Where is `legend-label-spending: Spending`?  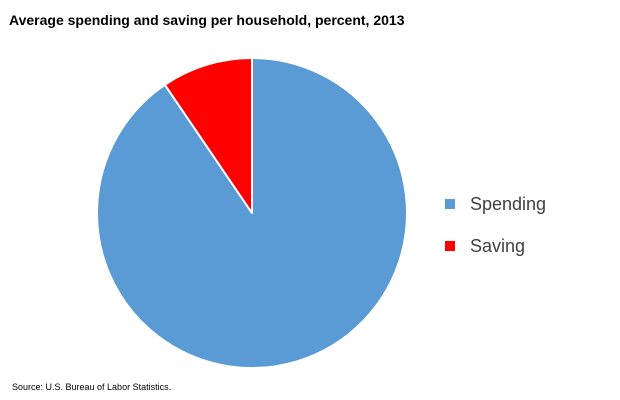
legend-label-spending: Spending is located at coordinates (508, 203).